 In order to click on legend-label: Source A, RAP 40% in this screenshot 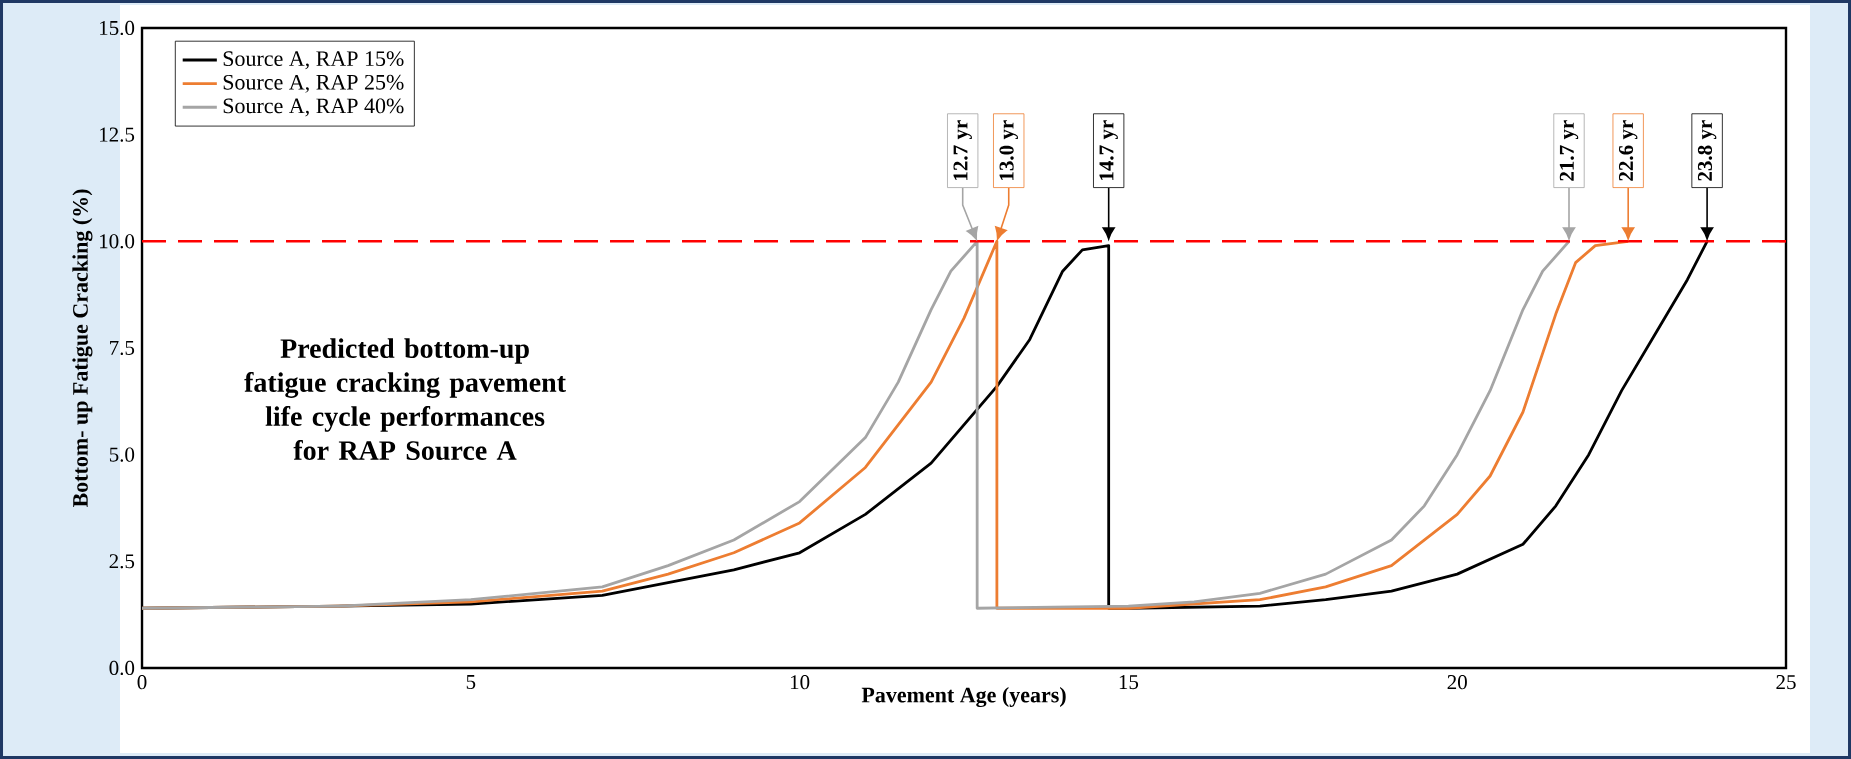, I will do `click(313, 107)`.